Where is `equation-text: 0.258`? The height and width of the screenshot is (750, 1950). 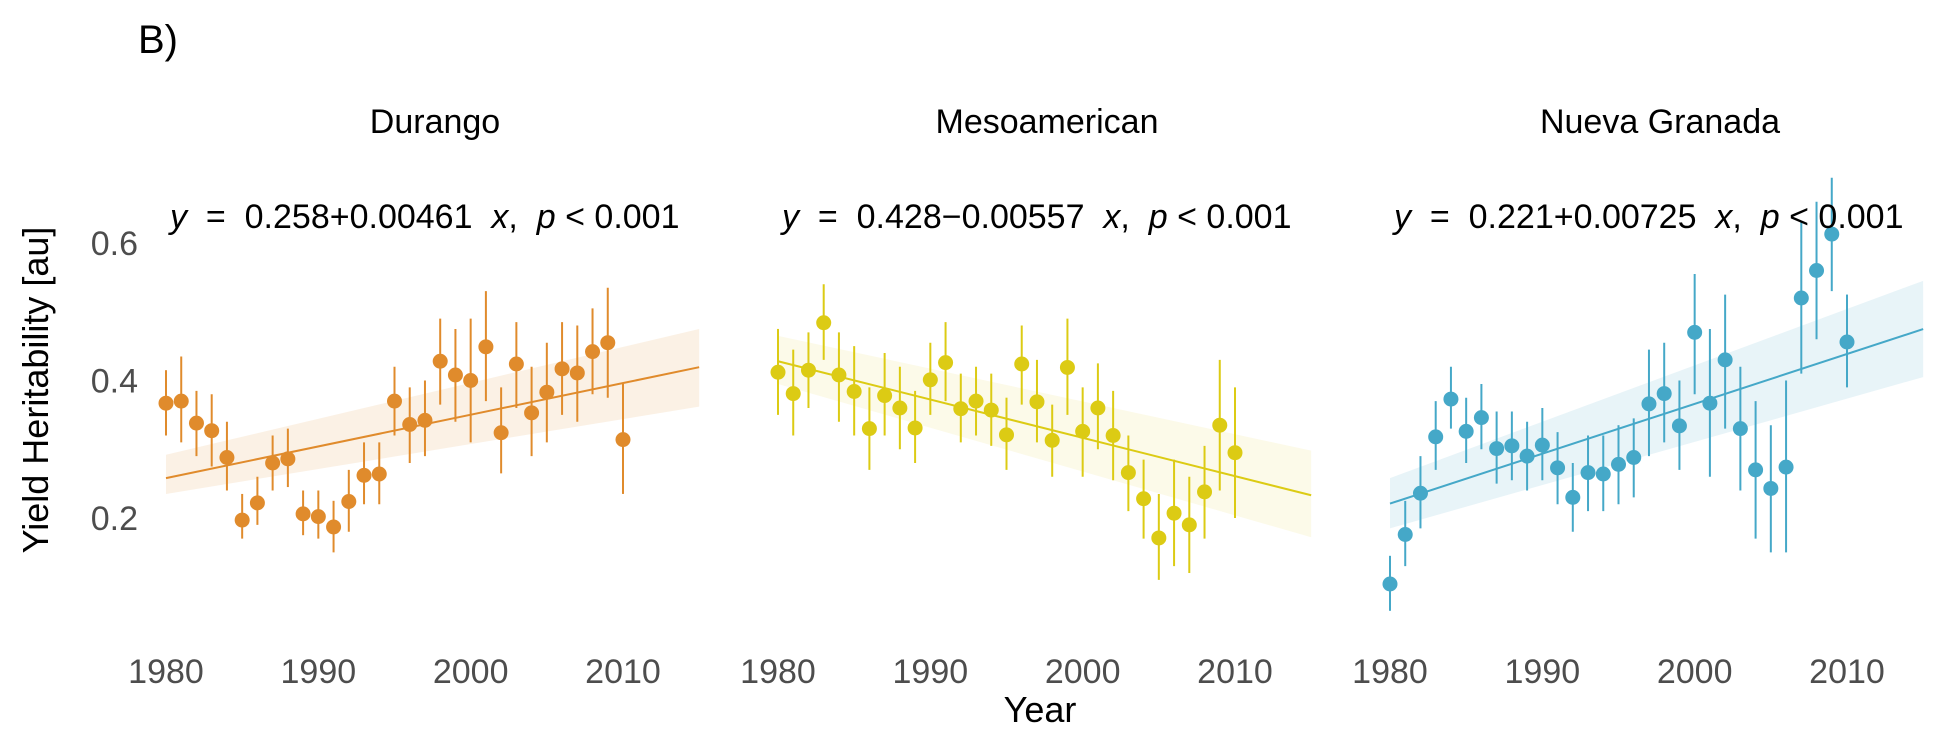 equation-text: 0.258 is located at coordinates (287, 217).